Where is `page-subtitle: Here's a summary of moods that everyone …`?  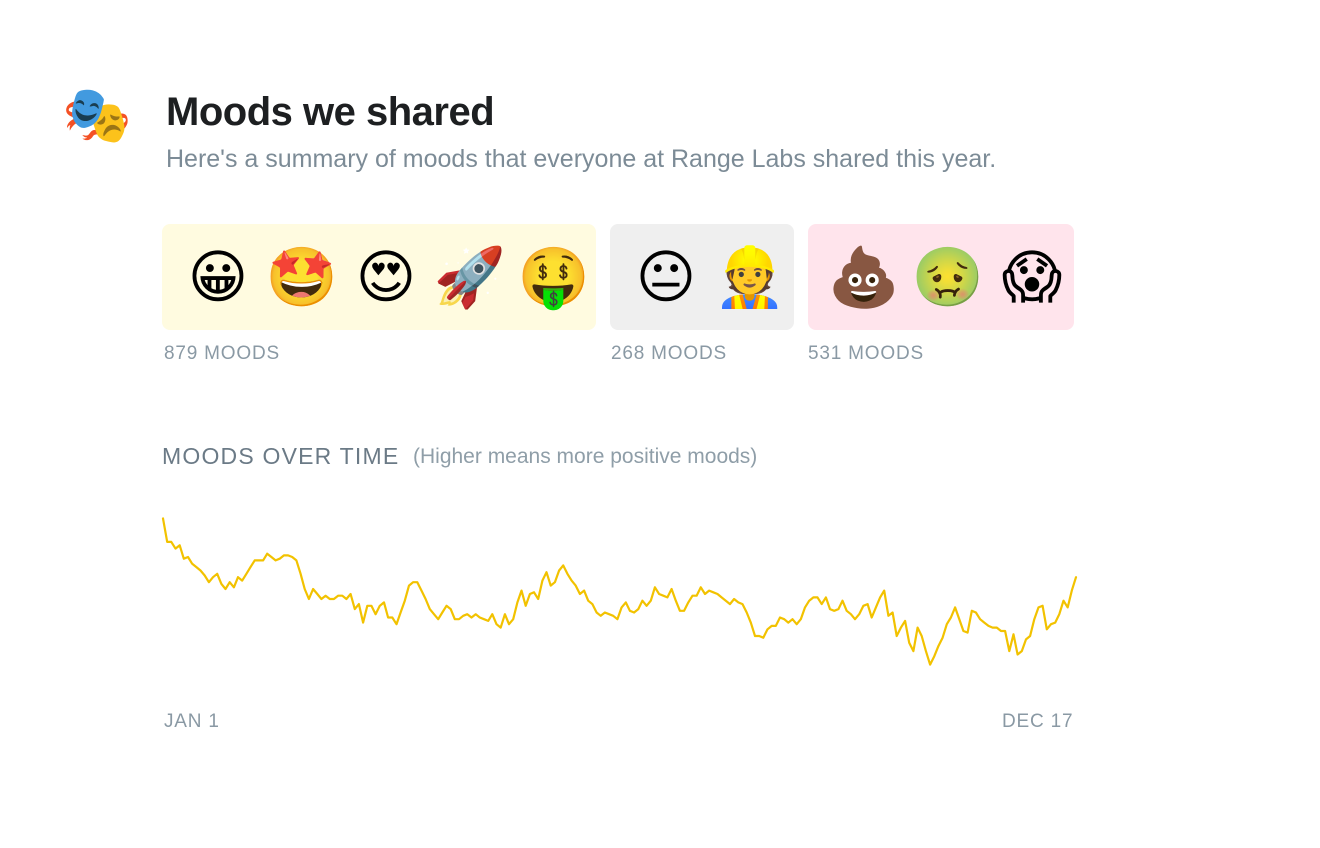 page-subtitle: Here's a summary of moods that everyone … is located at coordinates (581, 159).